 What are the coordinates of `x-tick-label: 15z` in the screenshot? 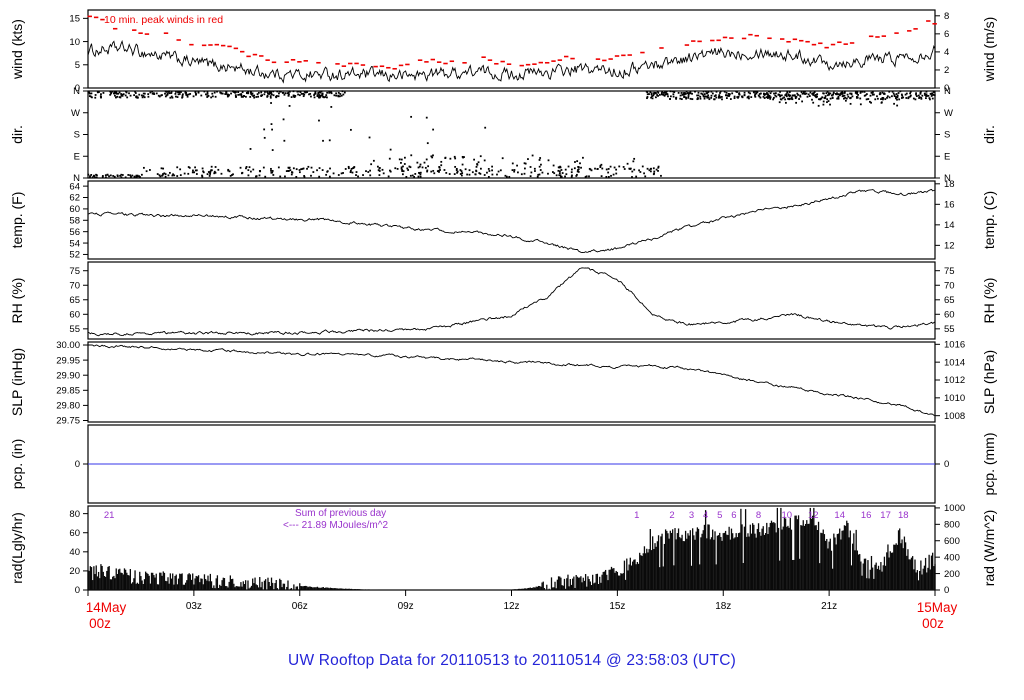 It's located at (617, 606).